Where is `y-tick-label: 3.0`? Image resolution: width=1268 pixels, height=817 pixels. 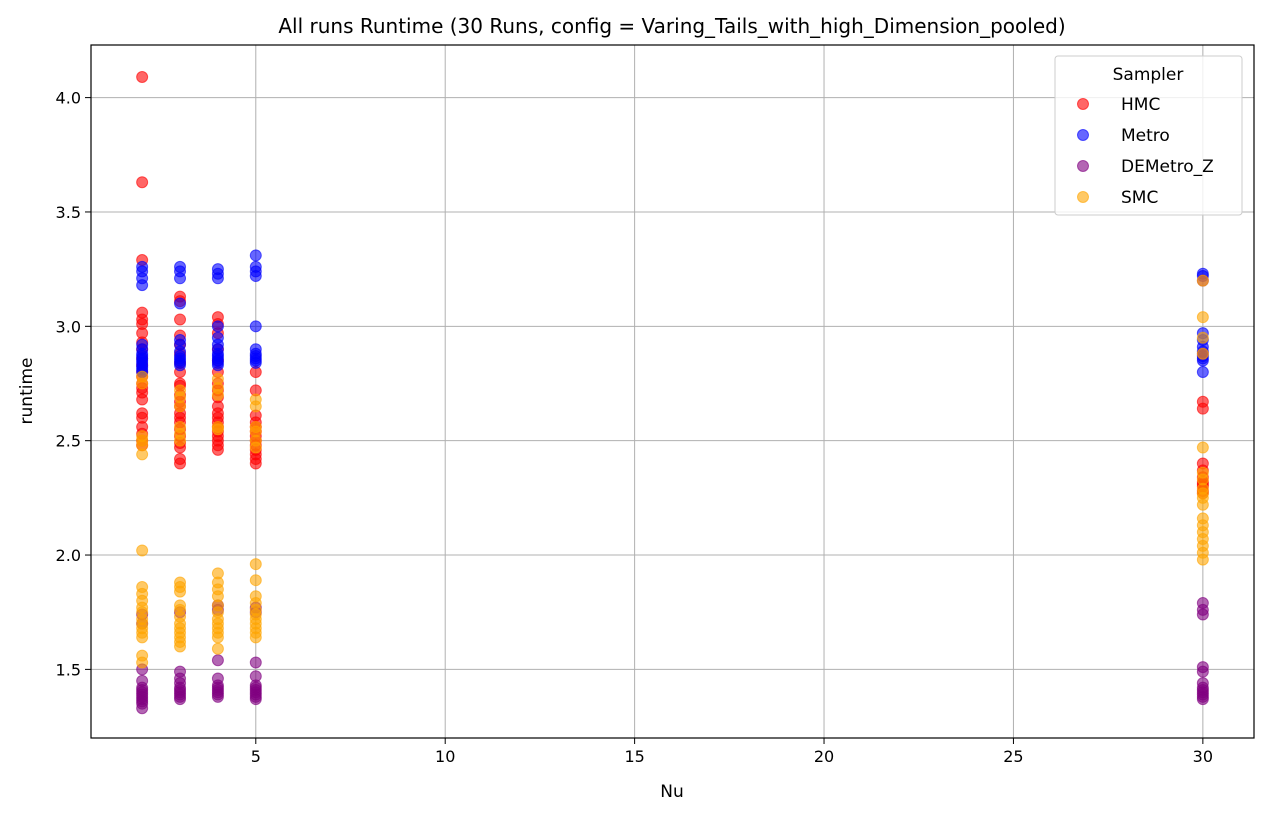
y-tick-label: 3.0 is located at coordinates (68, 326).